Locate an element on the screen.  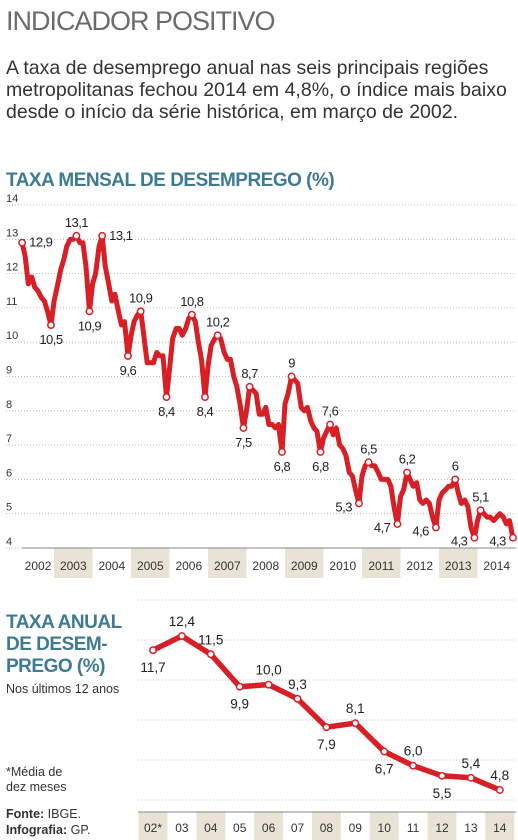
y-tick-label: 8 is located at coordinates (9, 405).